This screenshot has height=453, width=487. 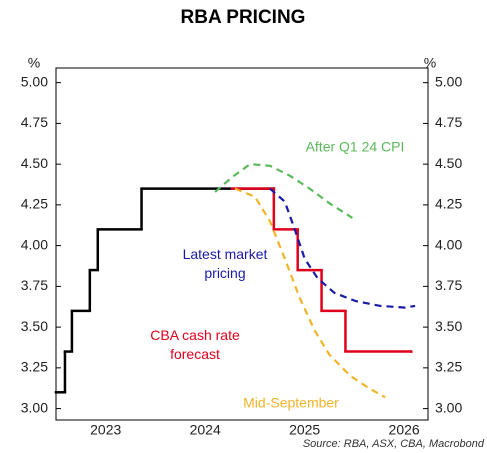 I want to click on y-tick-label-right: 4.75, so click(x=448, y=122).